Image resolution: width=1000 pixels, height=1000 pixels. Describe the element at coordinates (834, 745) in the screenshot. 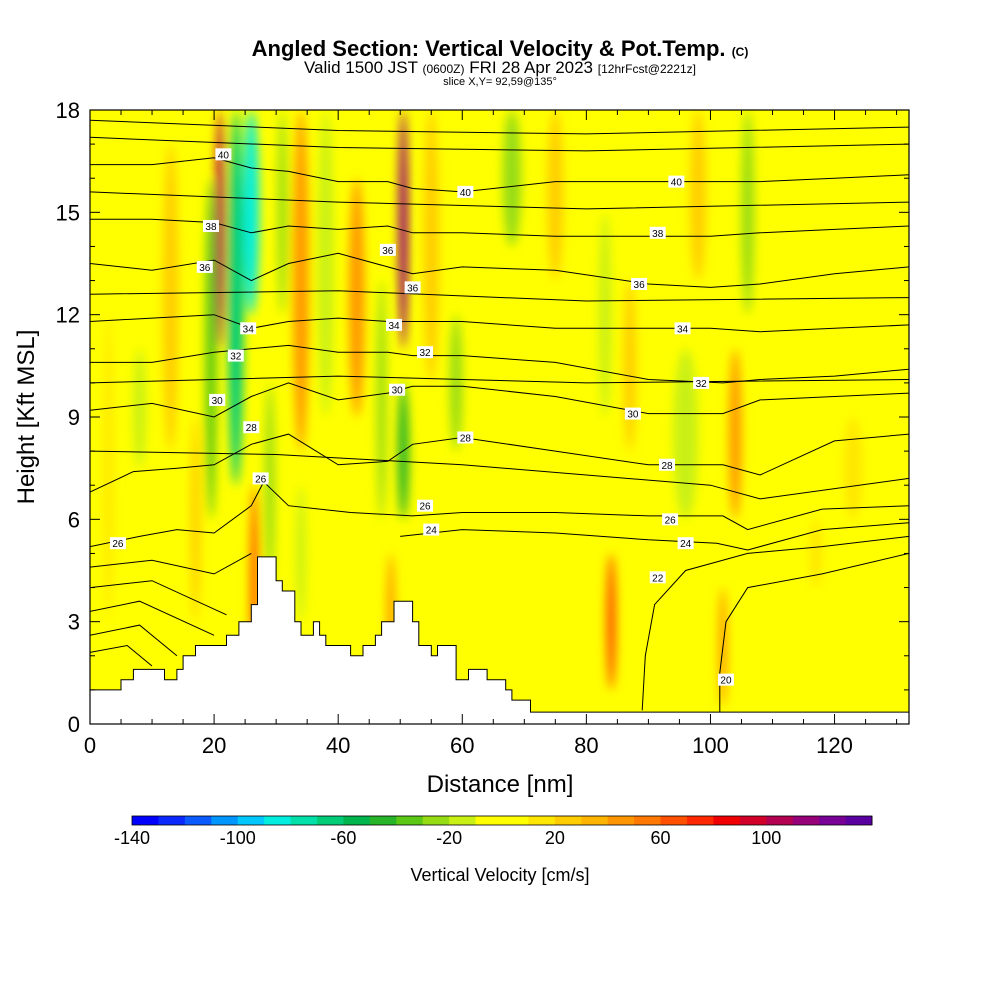

I see `x-tick-label: 120` at that location.